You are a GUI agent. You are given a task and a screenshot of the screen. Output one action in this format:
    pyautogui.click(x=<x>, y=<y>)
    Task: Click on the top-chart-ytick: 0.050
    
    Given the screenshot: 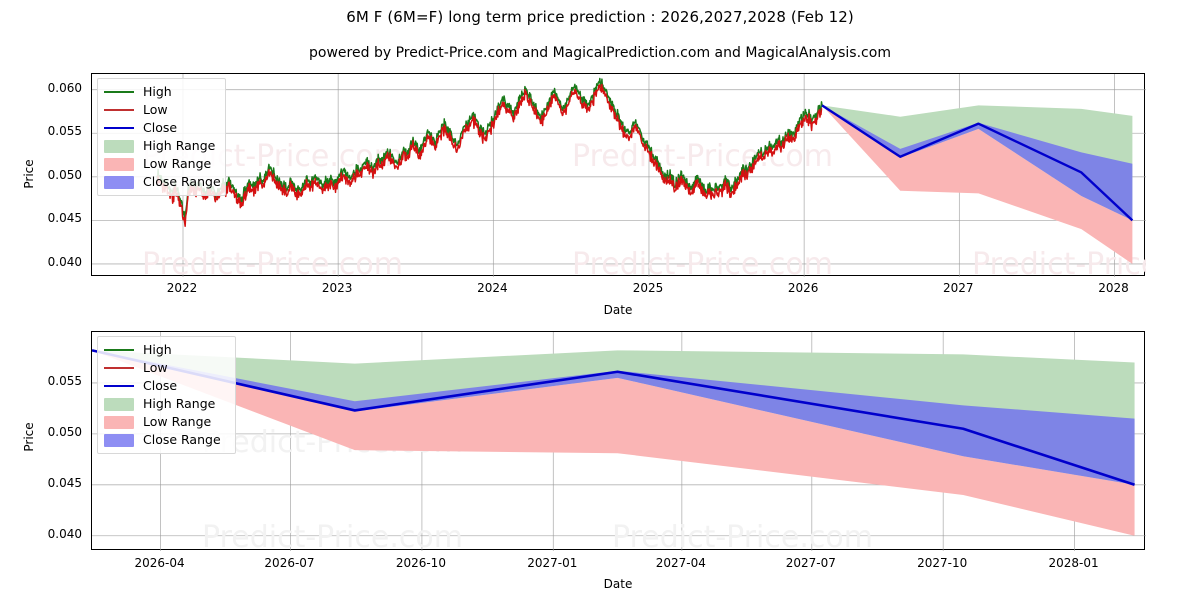 What is the action you would take?
    pyautogui.click(x=64, y=174)
    